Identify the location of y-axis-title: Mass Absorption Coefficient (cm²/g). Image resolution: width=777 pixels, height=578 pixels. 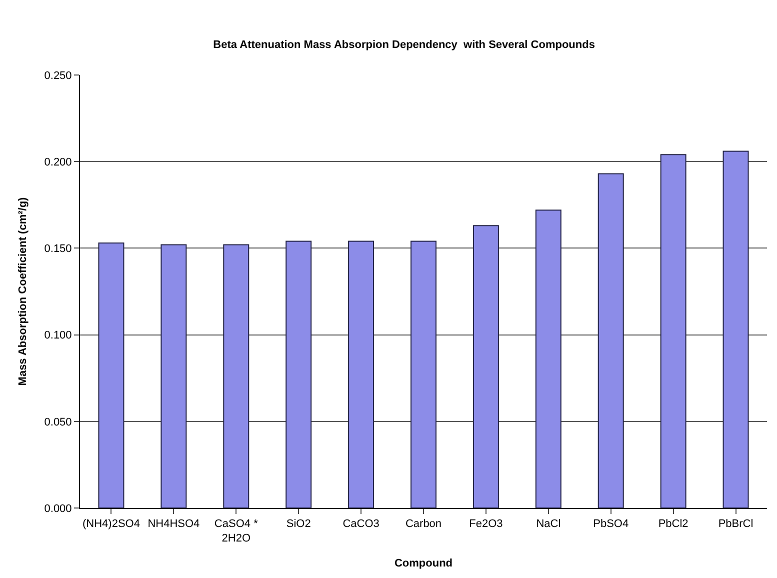
(22, 291).